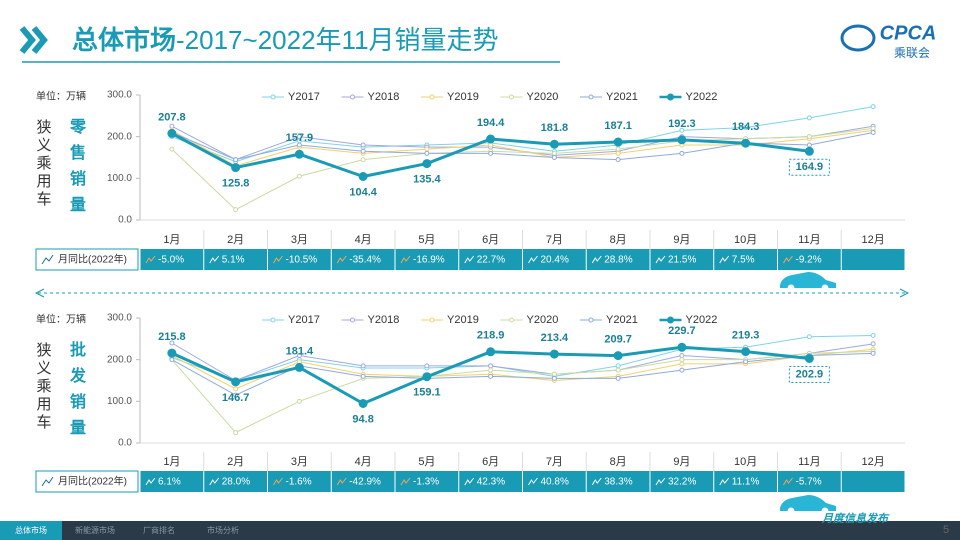 Image resolution: width=960 pixels, height=540 pixels. Describe the element at coordinates (236, 183) in the screenshot. I see `data-label: 125.8` at that location.